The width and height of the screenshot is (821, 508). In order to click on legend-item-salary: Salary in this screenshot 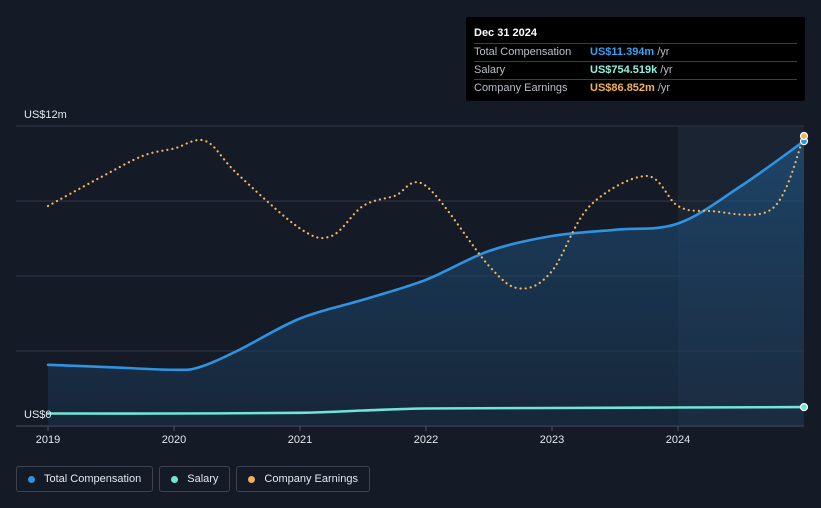, I will do `click(195, 479)`.